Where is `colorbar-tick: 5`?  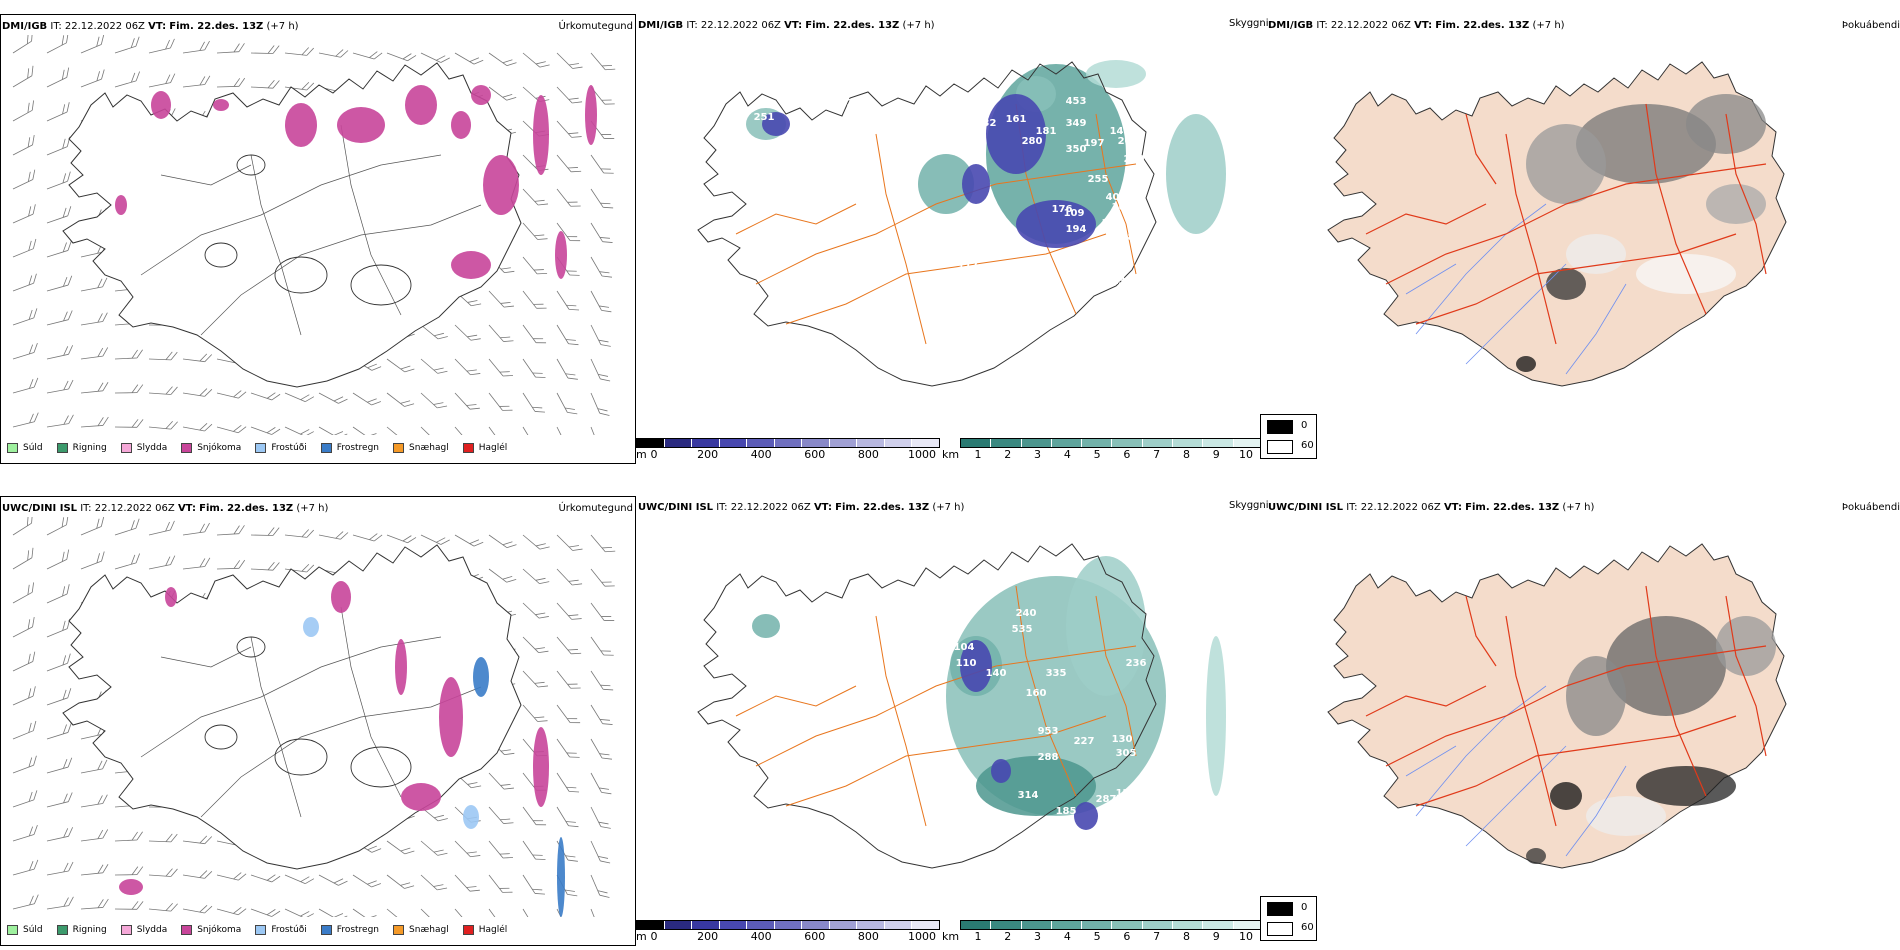 colorbar-tick: 5 is located at coordinates (1097, 936).